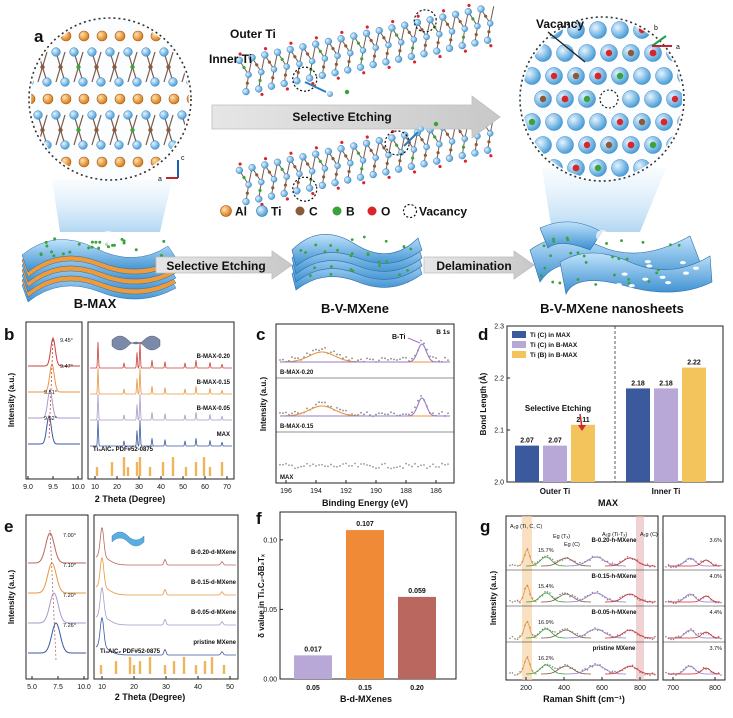  I want to click on bar, so click(583, 453).